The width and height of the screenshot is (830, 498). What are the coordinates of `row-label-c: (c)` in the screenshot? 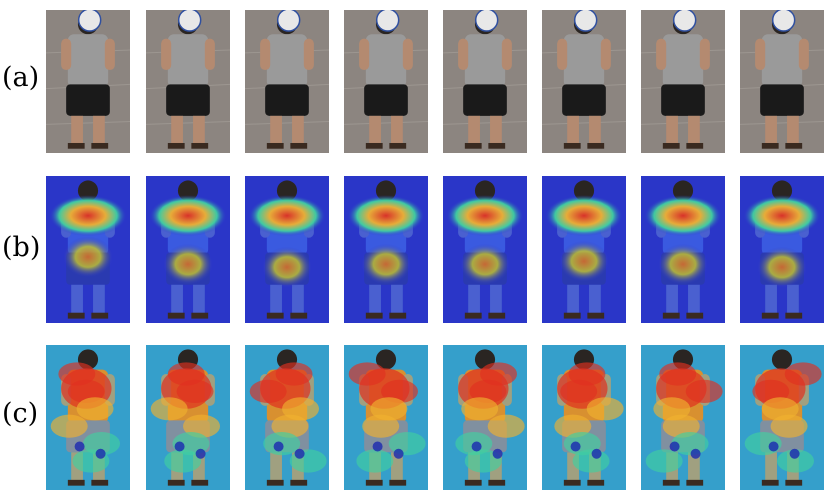 It's located at (20, 413).